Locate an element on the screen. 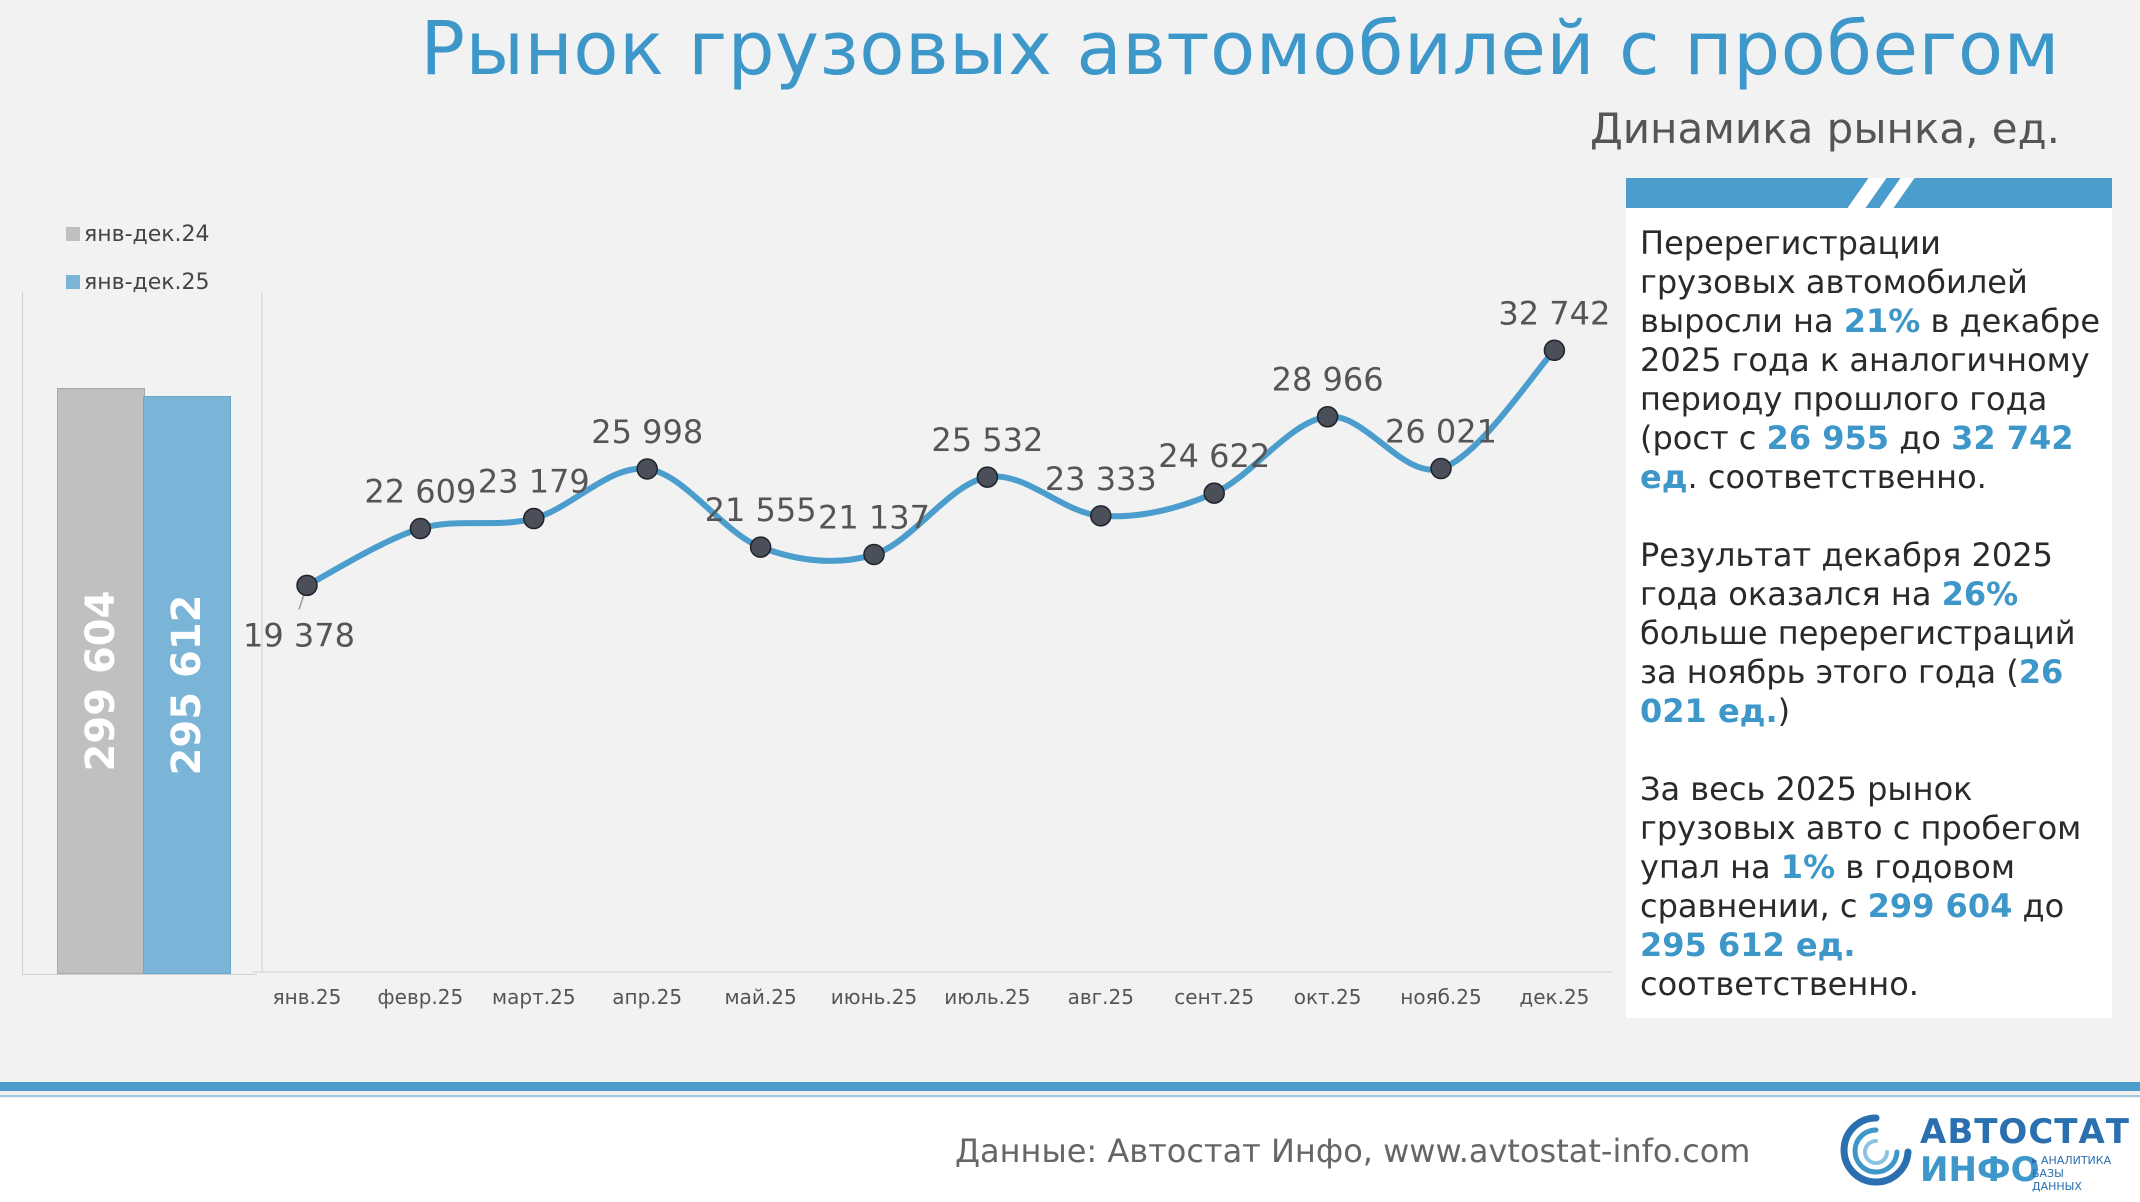  footer-accent-line is located at coordinates (1070, 1086).